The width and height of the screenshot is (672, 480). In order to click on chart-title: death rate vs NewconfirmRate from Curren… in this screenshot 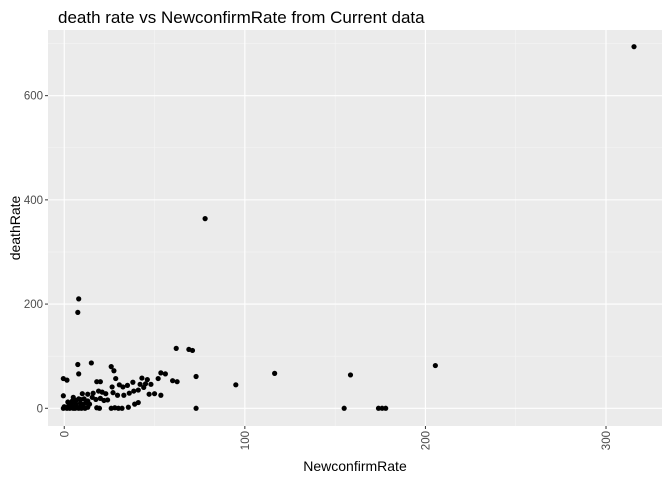, I will do `click(241, 17)`.